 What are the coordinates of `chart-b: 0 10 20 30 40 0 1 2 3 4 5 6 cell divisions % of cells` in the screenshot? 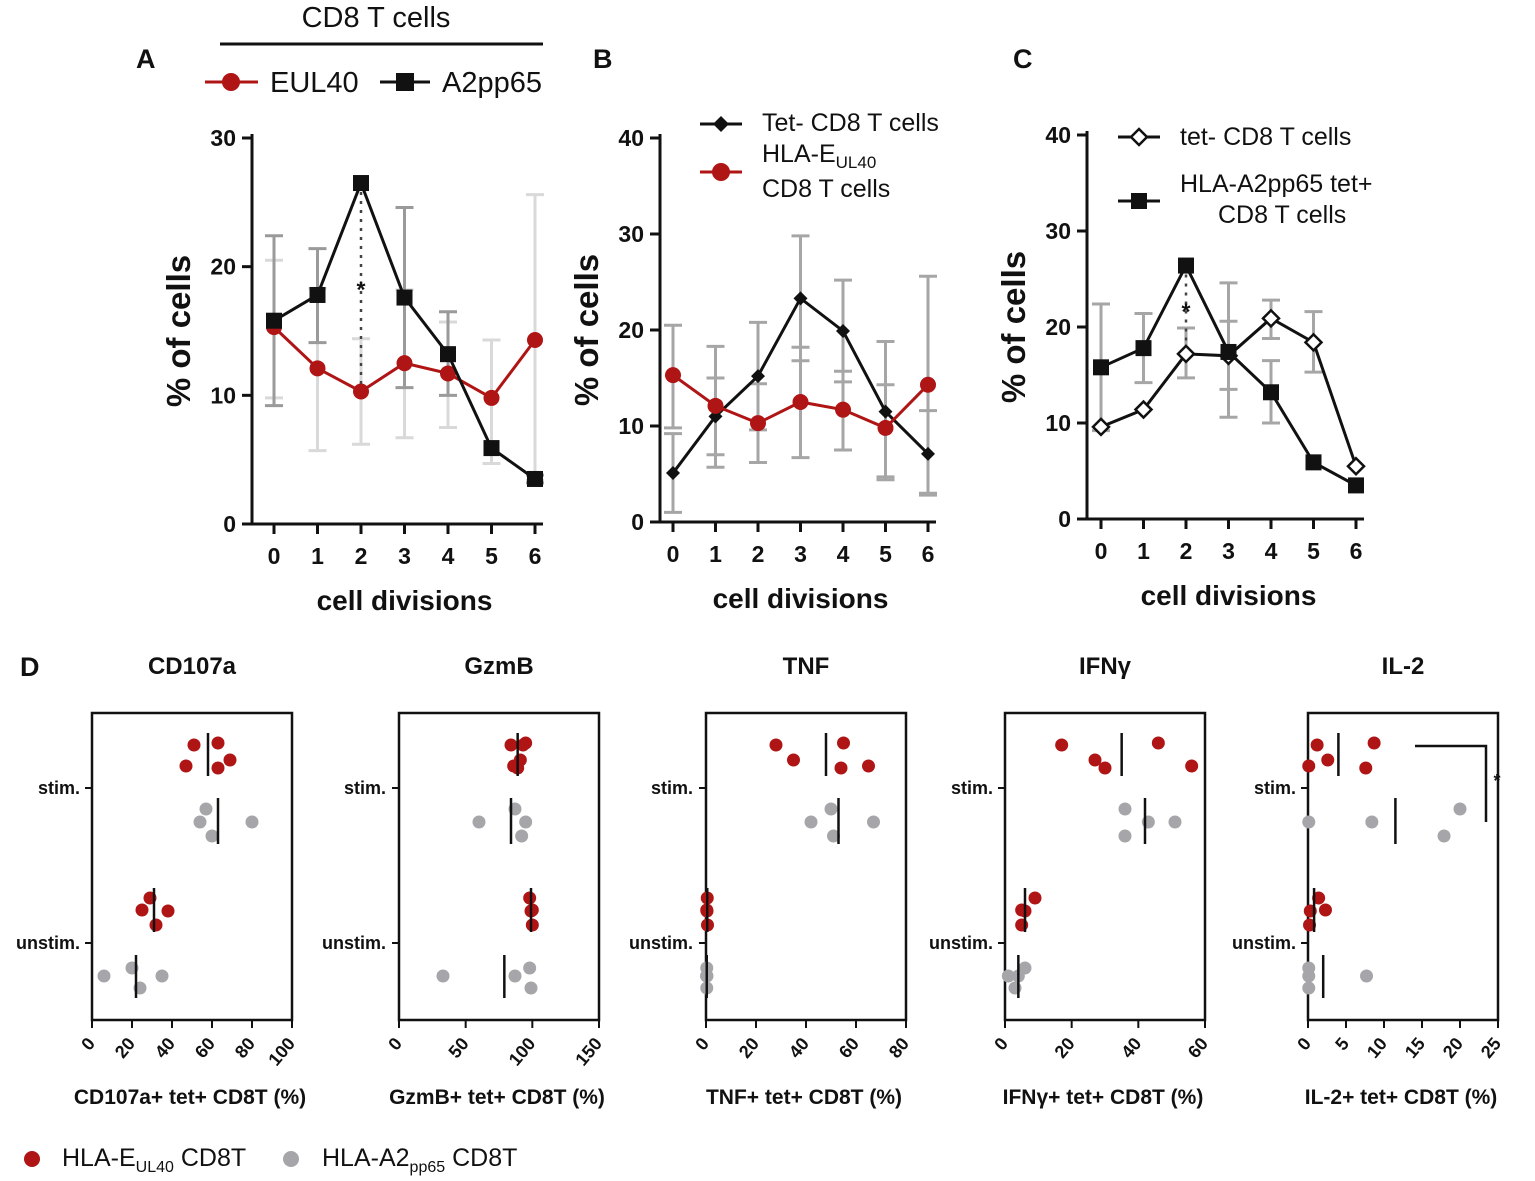 It's located at (752, 369).